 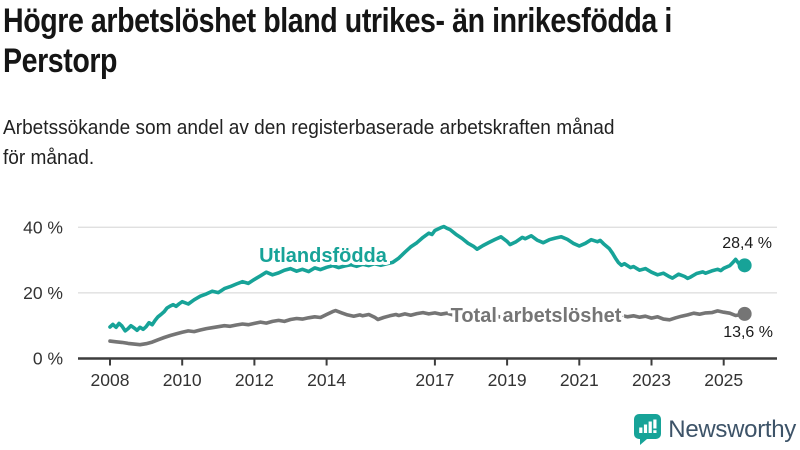 What do you see at coordinates (110, 380) in the screenshot?
I see `x-axis-tick-label: 2008` at bounding box center [110, 380].